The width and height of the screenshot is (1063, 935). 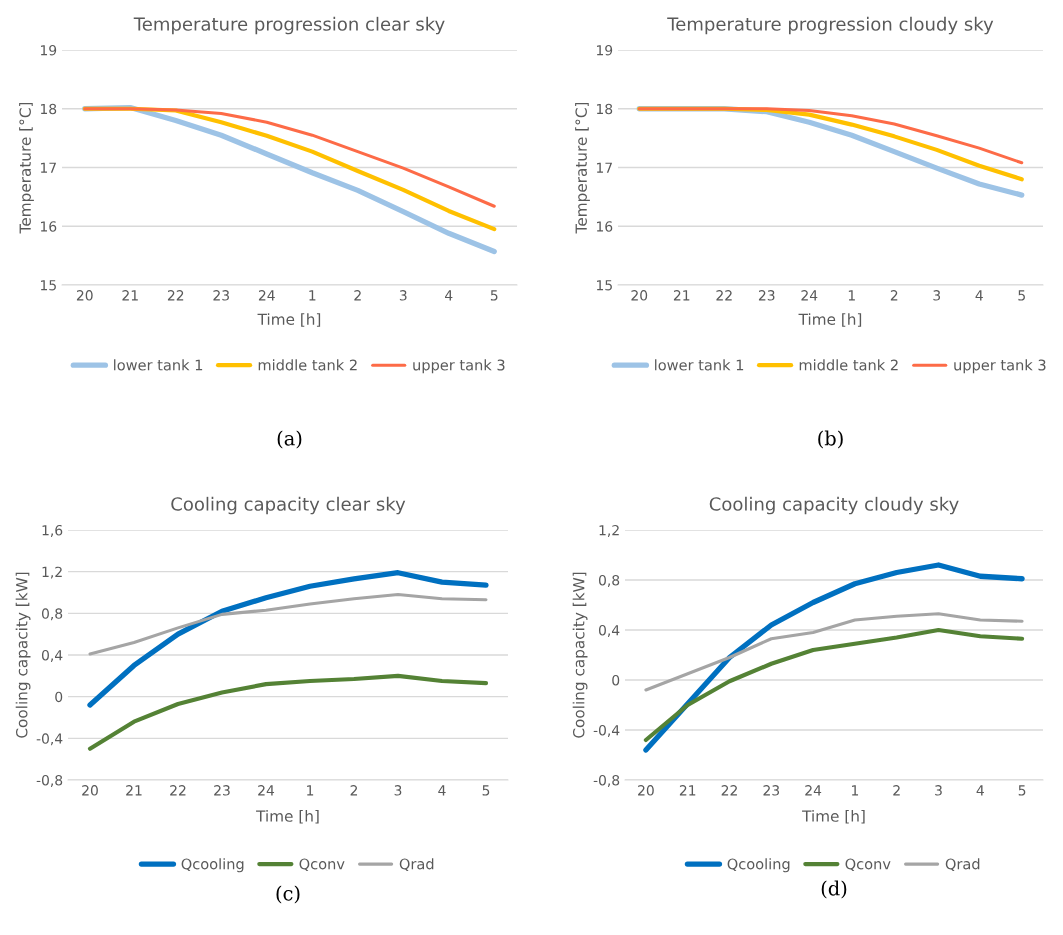 What do you see at coordinates (830, 25) in the screenshot?
I see `chart-title: Temperature progression cloudy sky` at bounding box center [830, 25].